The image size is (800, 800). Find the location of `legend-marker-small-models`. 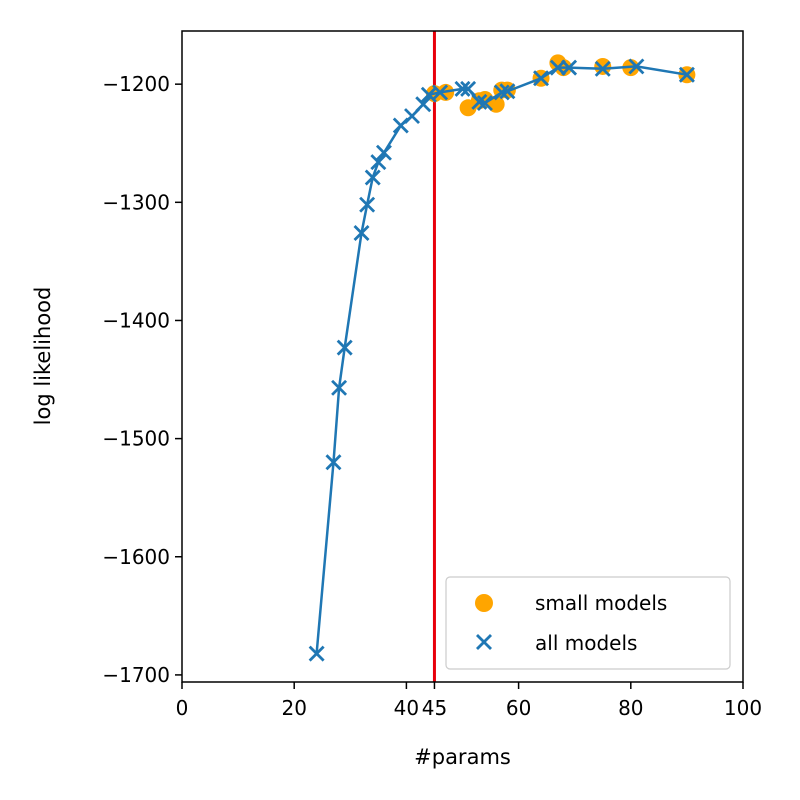

legend-marker-small-models is located at coordinates (484, 603).